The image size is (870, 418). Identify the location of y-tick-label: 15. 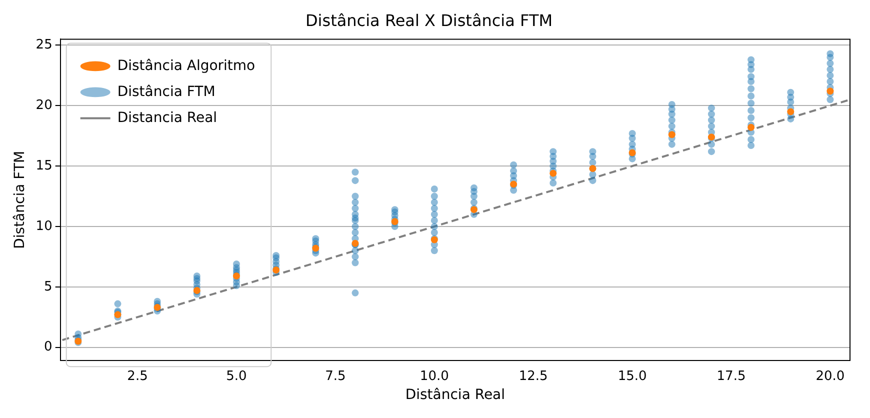
(44, 166).